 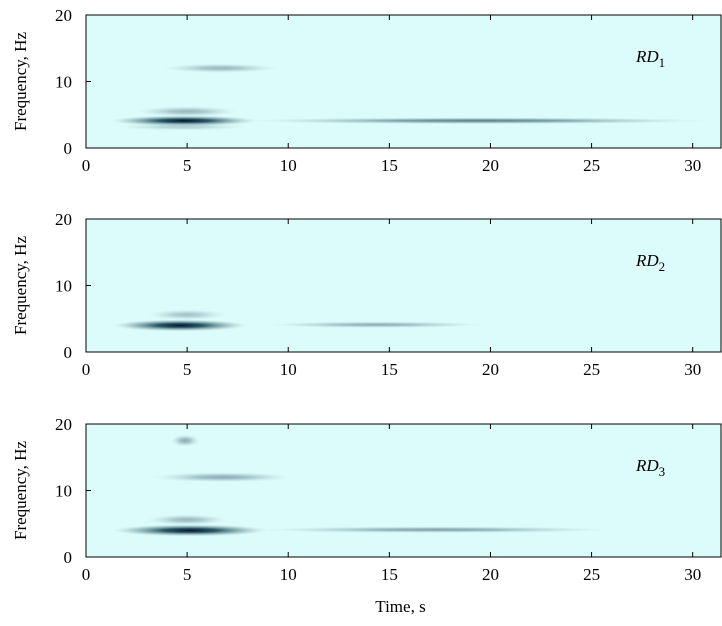 What do you see at coordinates (662, 266) in the screenshot?
I see `panel-label-subscript: 2` at bounding box center [662, 266].